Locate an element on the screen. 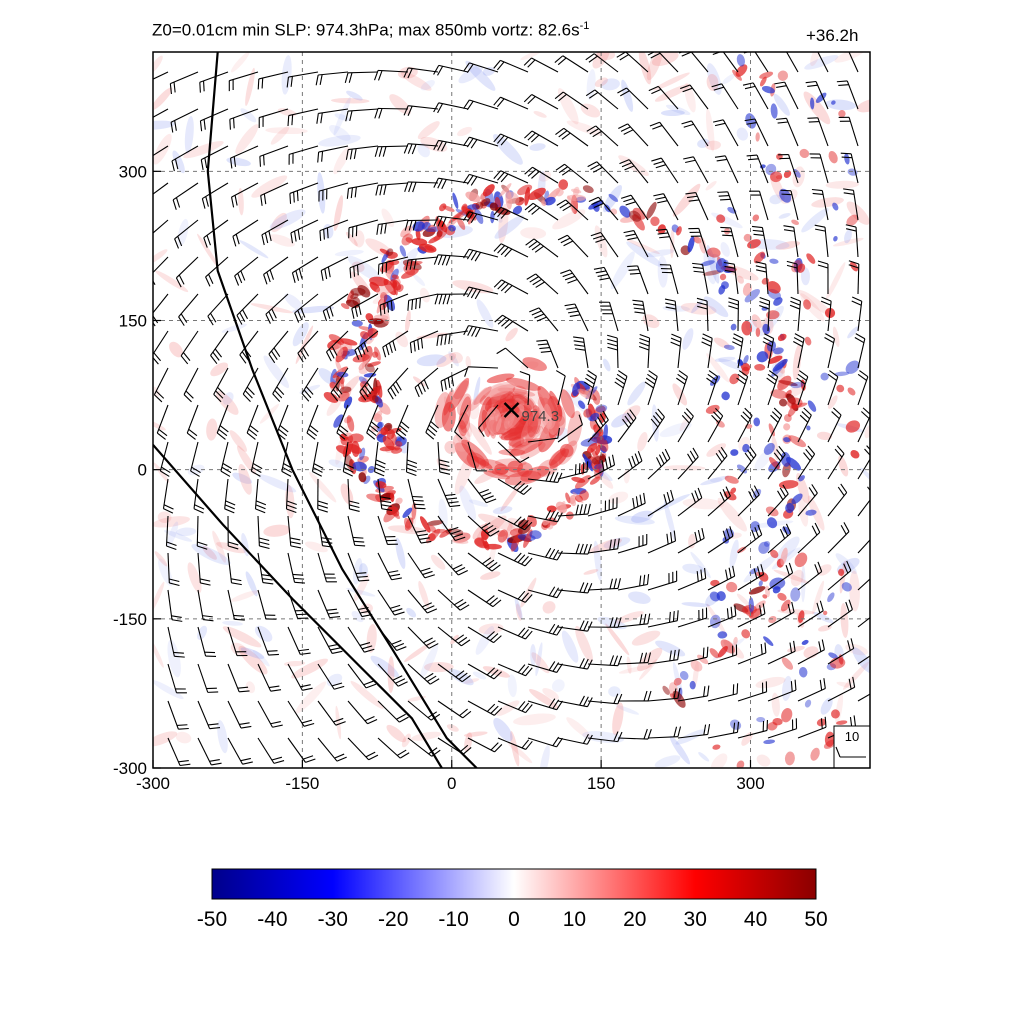 This screenshot has width=1024, height=1024. x-tick-label: 300 is located at coordinates (750, 783).